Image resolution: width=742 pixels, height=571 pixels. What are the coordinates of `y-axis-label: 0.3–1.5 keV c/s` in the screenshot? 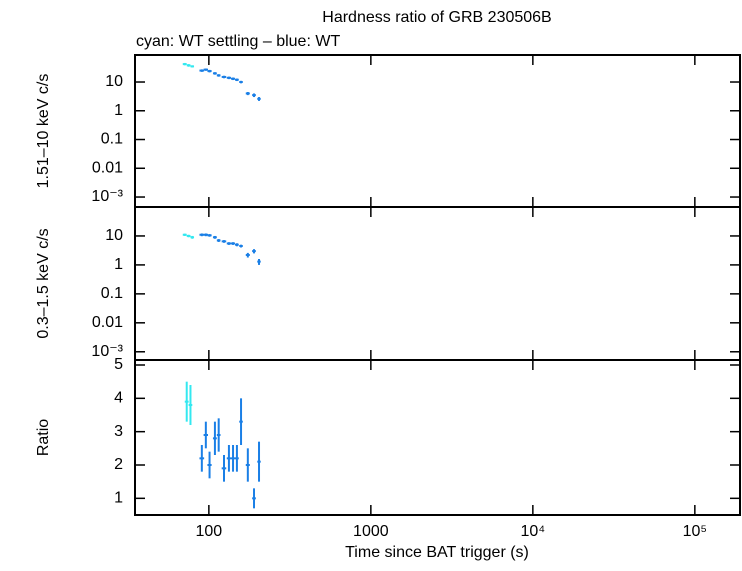 It's located at (43, 283).